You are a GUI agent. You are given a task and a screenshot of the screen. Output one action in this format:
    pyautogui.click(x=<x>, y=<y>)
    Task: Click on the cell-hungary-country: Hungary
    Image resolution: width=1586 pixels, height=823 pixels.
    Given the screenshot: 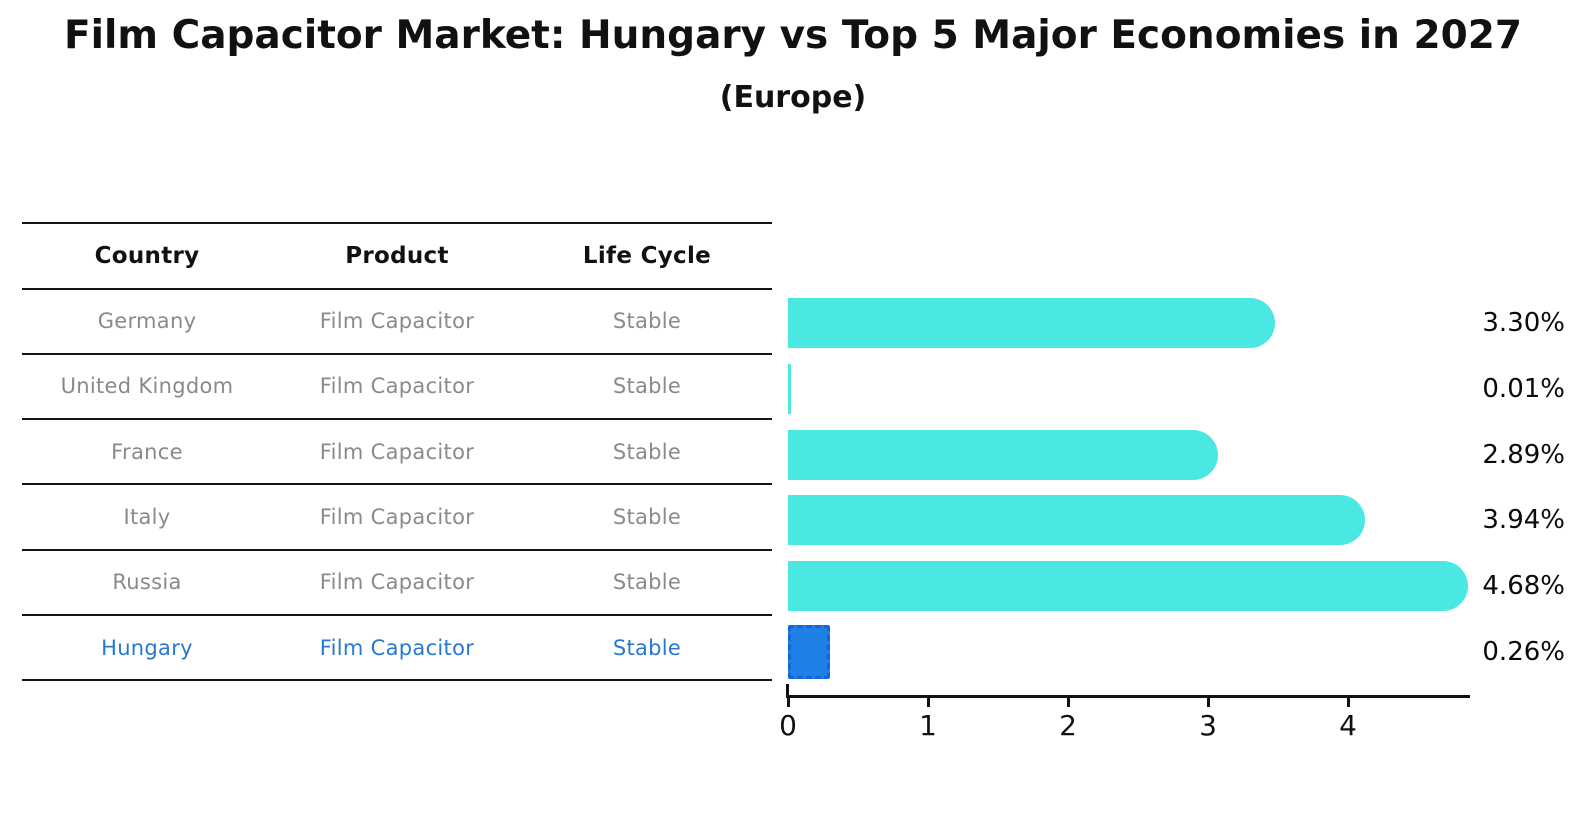 What is the action you would take?
    pyautogui.click(x=147, y=647)
    